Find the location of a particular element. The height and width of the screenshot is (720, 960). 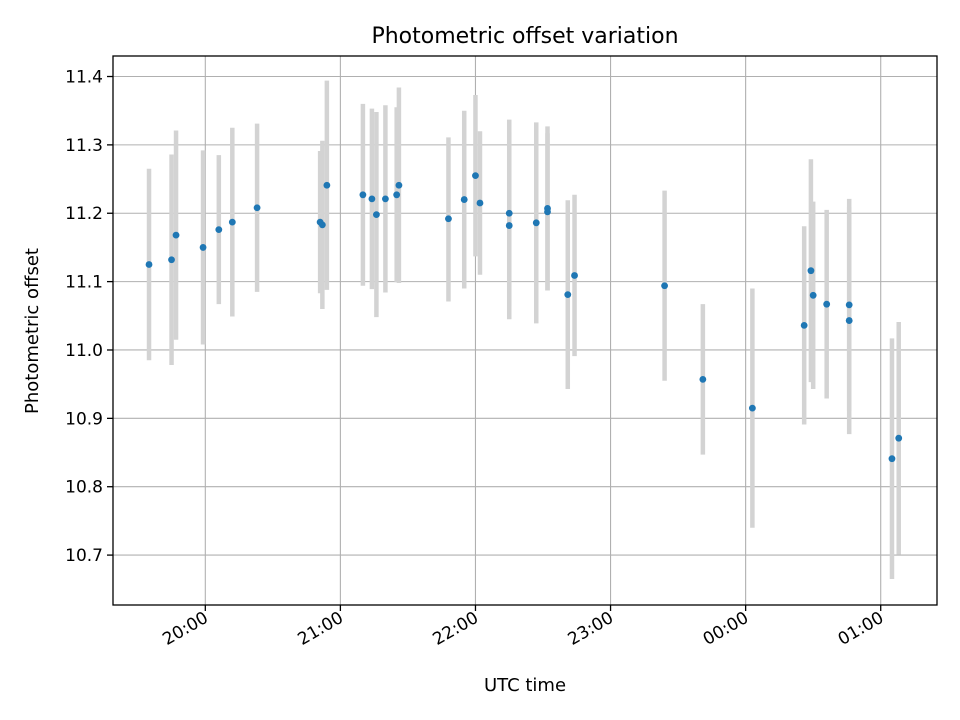

y-tick-label: 11.1 is located at coordinates (84, 283).